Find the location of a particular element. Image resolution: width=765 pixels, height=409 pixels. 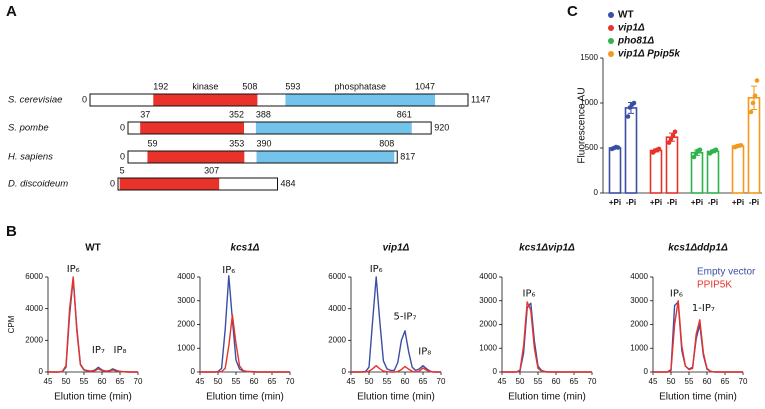

panel-label: C is located at coordinates (572, 11).